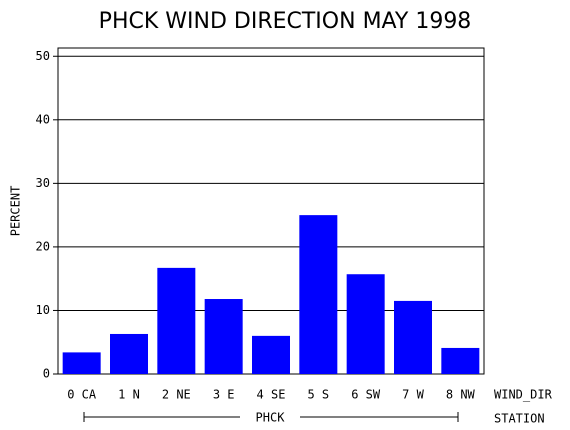 The width and height of the screenshot is (570, 430). I want to click on x-tick-label: 6 SW, so click(366, 395).